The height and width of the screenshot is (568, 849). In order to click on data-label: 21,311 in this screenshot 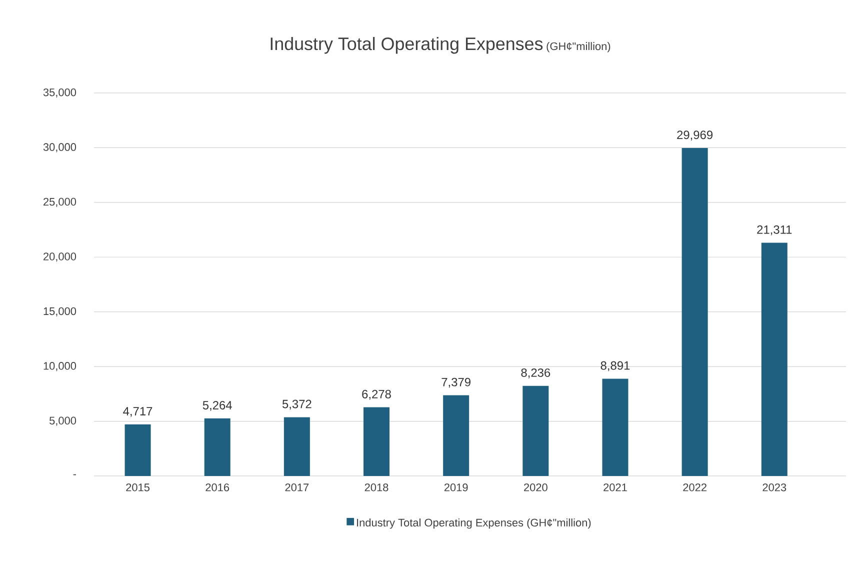, I will do `click(774, 230)`.